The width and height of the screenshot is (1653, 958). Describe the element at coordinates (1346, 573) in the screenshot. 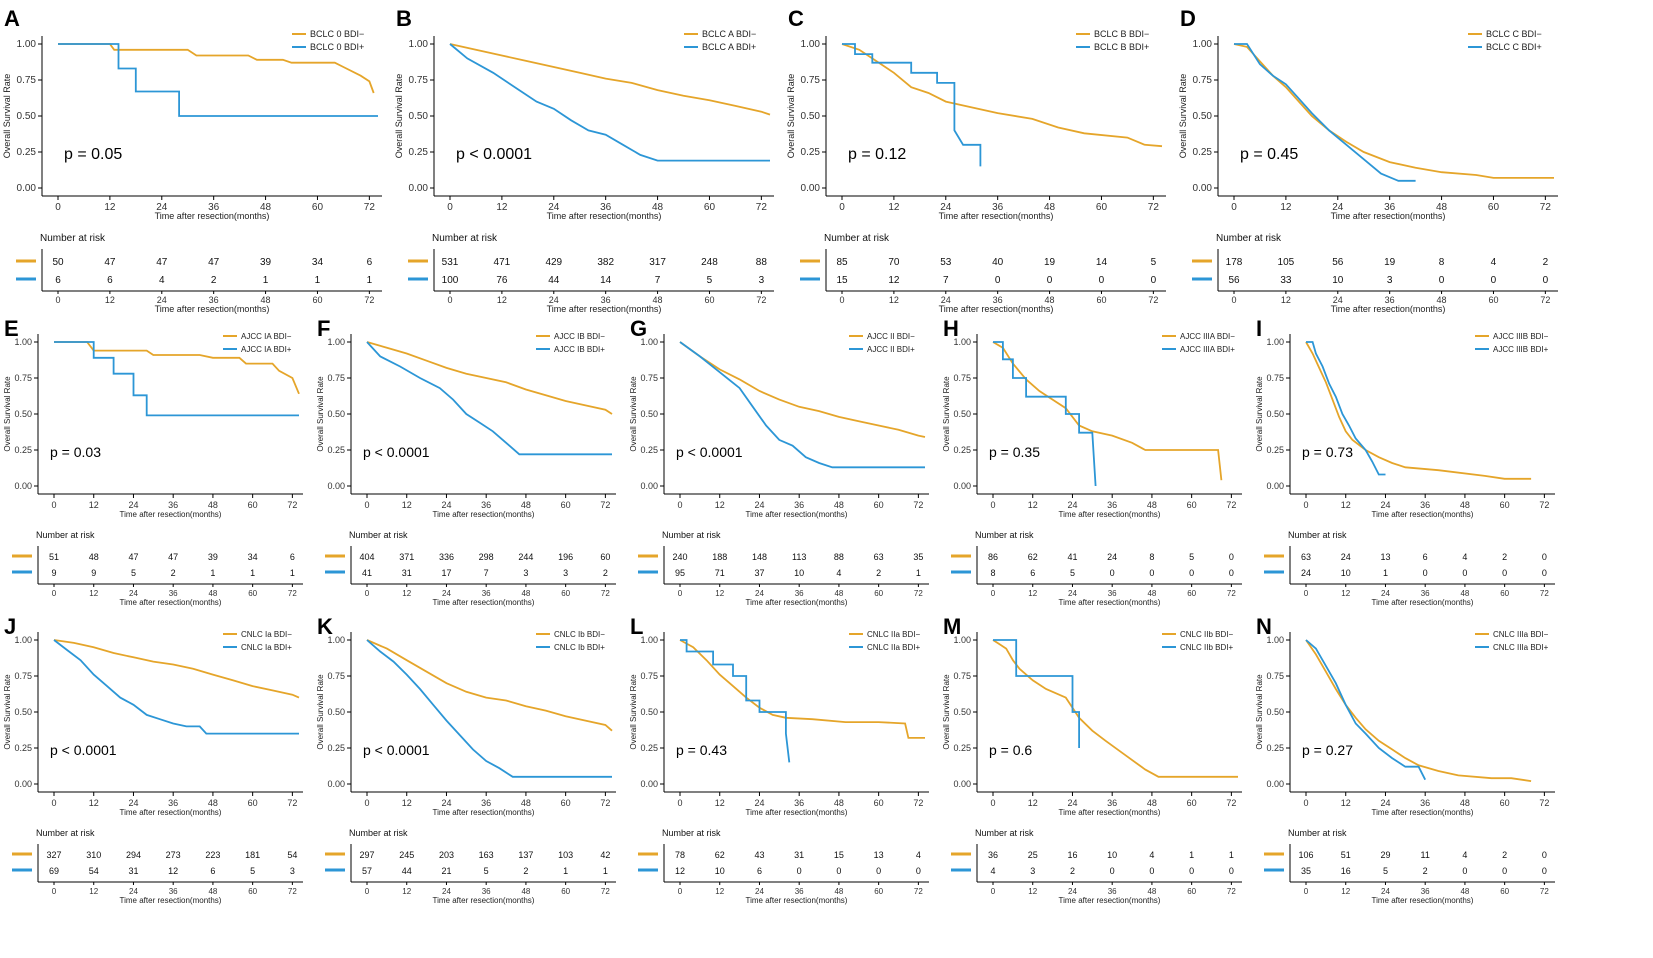

I see `risk-count-pos: 10` at that location.